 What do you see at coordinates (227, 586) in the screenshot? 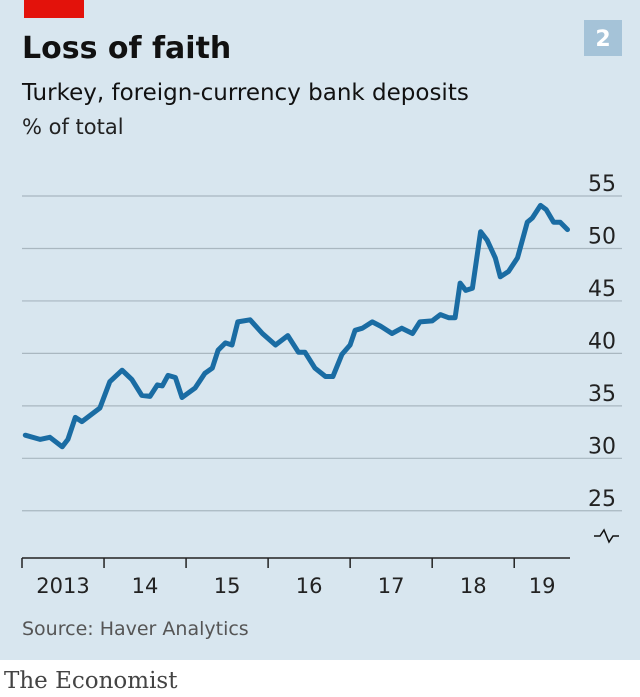
I see `x-tick-label: 15` at bounding box center [227, 586].